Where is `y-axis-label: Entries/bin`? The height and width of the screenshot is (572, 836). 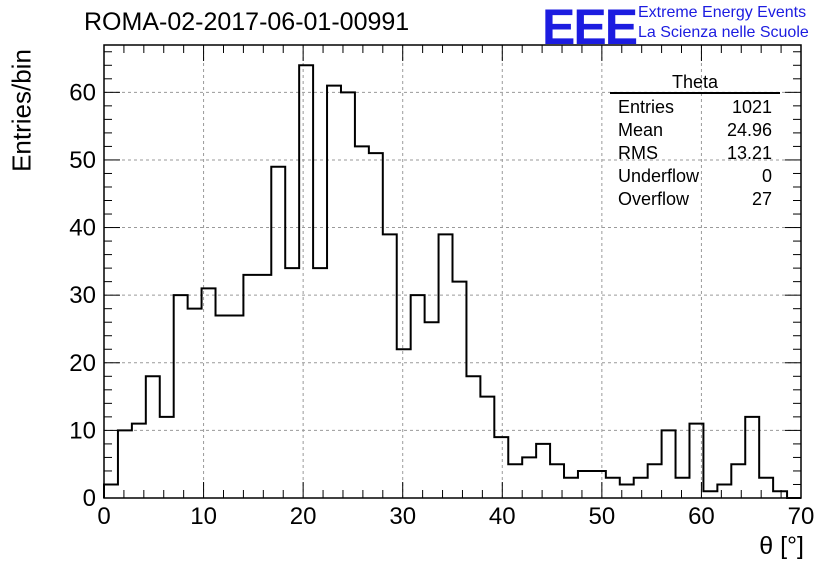
y-axis-label: Entries/bin is located at coordinates (21, 110).